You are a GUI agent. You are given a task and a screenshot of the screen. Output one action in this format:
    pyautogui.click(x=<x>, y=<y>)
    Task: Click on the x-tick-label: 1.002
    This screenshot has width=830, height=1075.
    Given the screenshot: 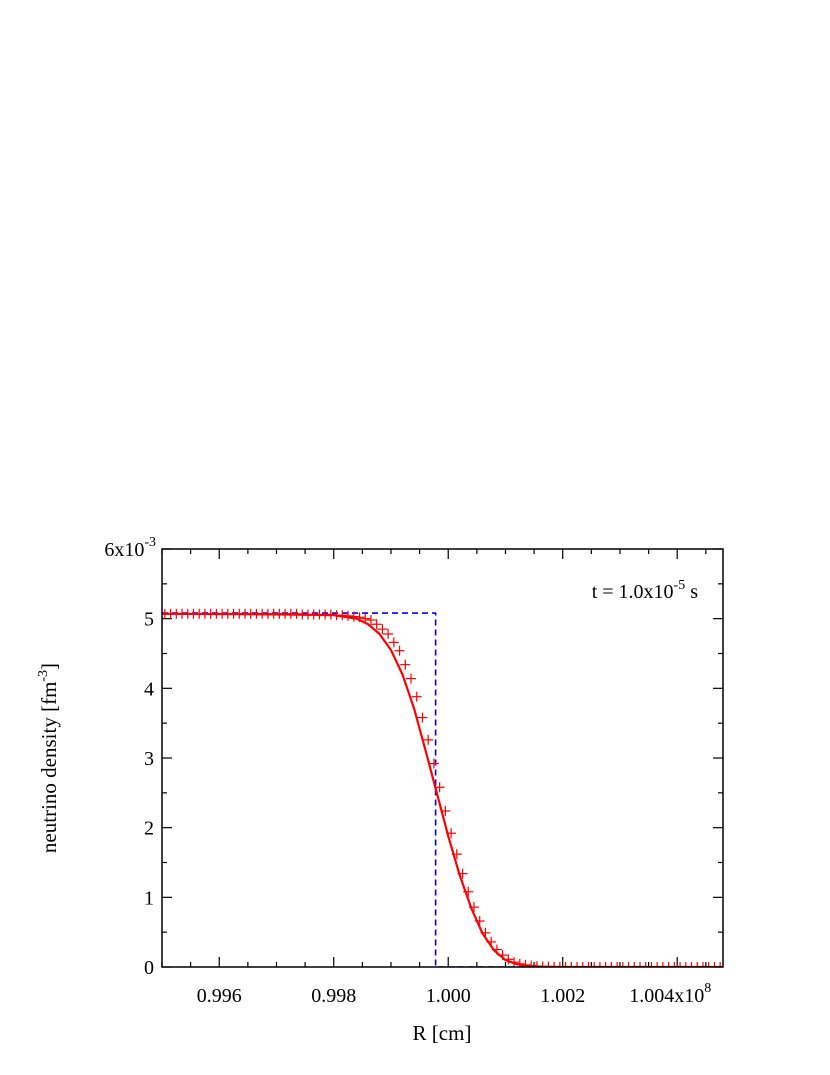 What is the action you would take?
    pyautogui.click(x=562, y=996)
    